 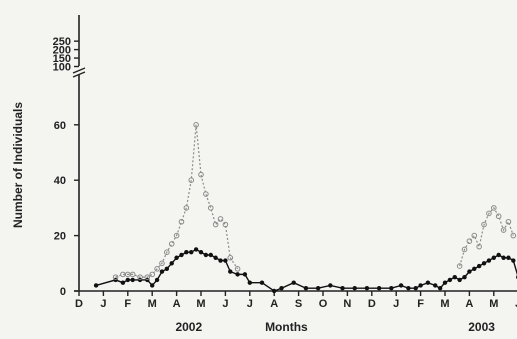 What do you see at coordinates (188, 327) in the screenshot?
I see `year-label: 2002` at bounding box center [188, 327].